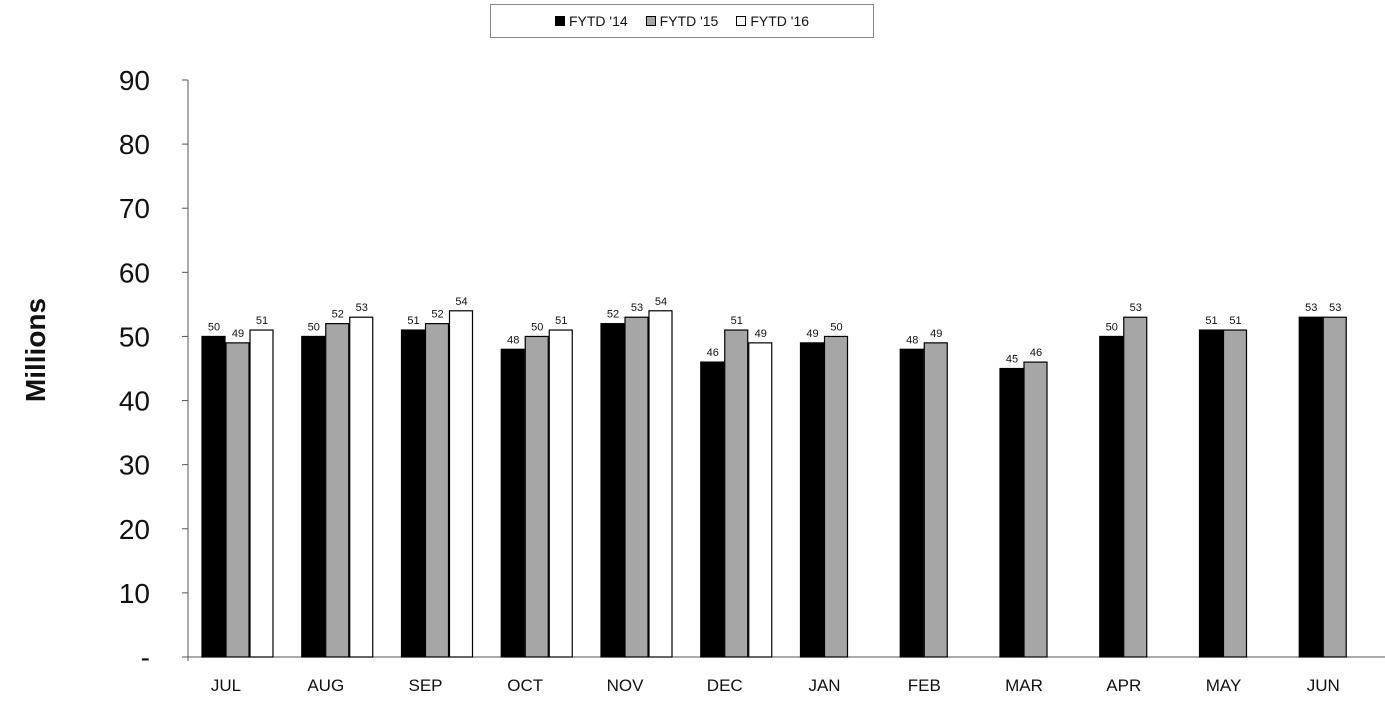 The image size is (1385, 706). What do you see at coordinates (559, 21) in the screenshot?
I see `legend-swatch-fytd14` at bounding box center [559, 21].